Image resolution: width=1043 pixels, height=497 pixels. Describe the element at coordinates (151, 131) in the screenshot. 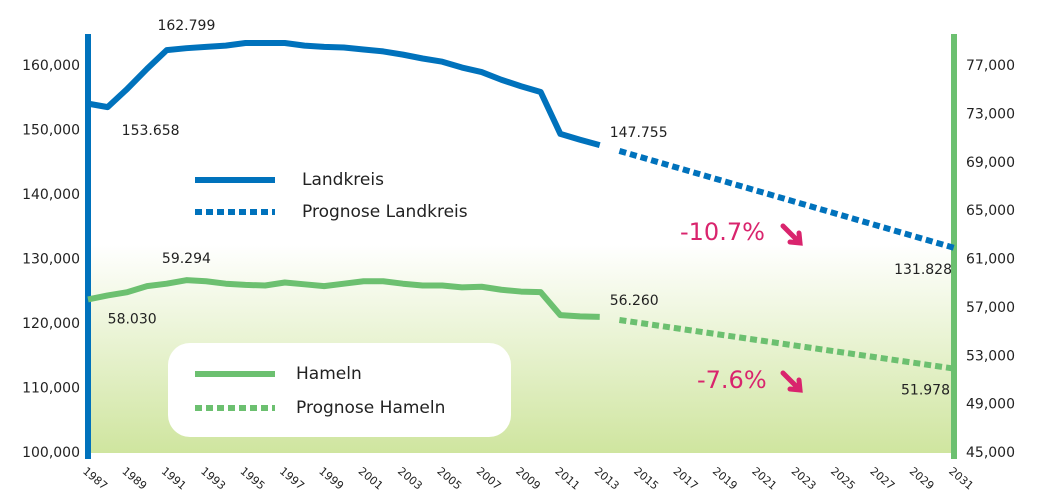

I see `data-label: 153.658` at that location.